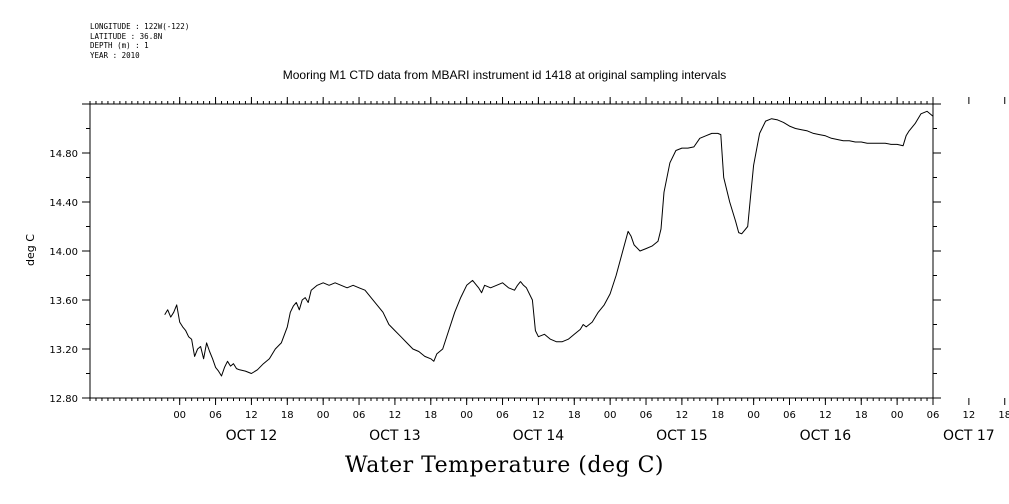 The image size is (1009, 504). I want to click on y-tick-label: 14.00, so click(63, 252).